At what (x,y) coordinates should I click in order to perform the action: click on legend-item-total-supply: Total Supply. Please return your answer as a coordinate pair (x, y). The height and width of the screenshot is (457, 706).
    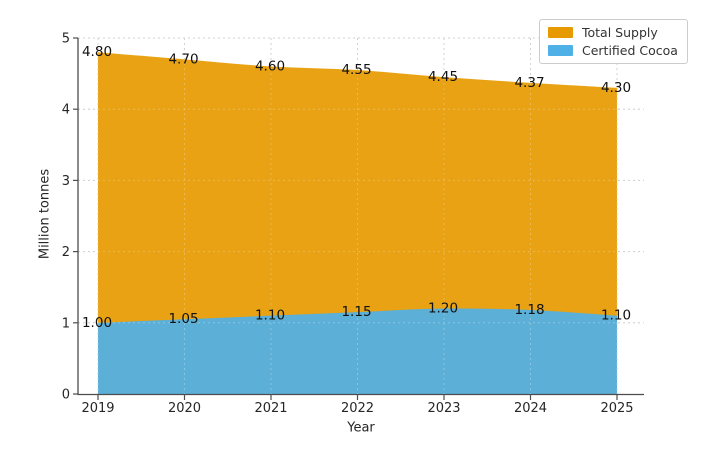
    Looking at the image, I should click on (613, 32).